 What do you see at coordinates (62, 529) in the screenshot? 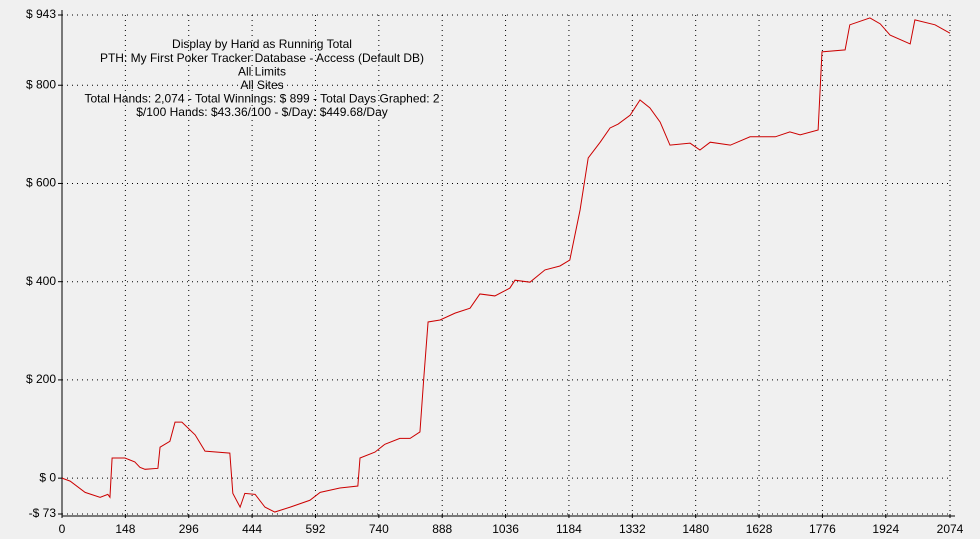
I see `x-tick-label: 0` at bounding box center [62, 529].